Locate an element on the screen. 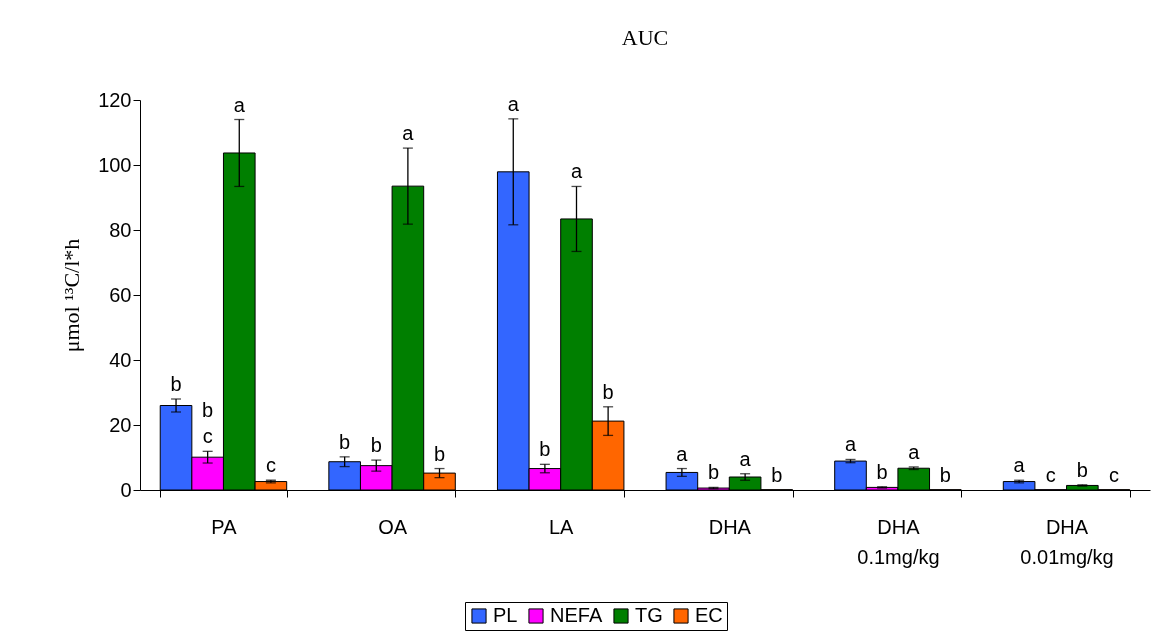 This screenshot has width=1173, height=644. y-tick-label: 20 is located at coordinates (120, 424).